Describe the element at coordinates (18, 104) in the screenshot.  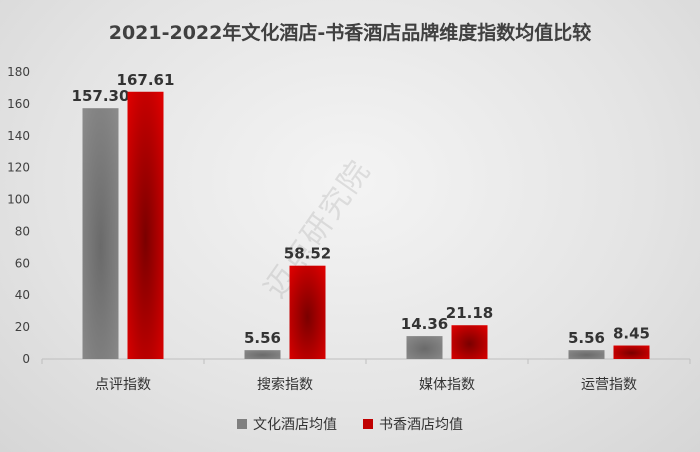
I see `y-tick-label: 160` at that location.